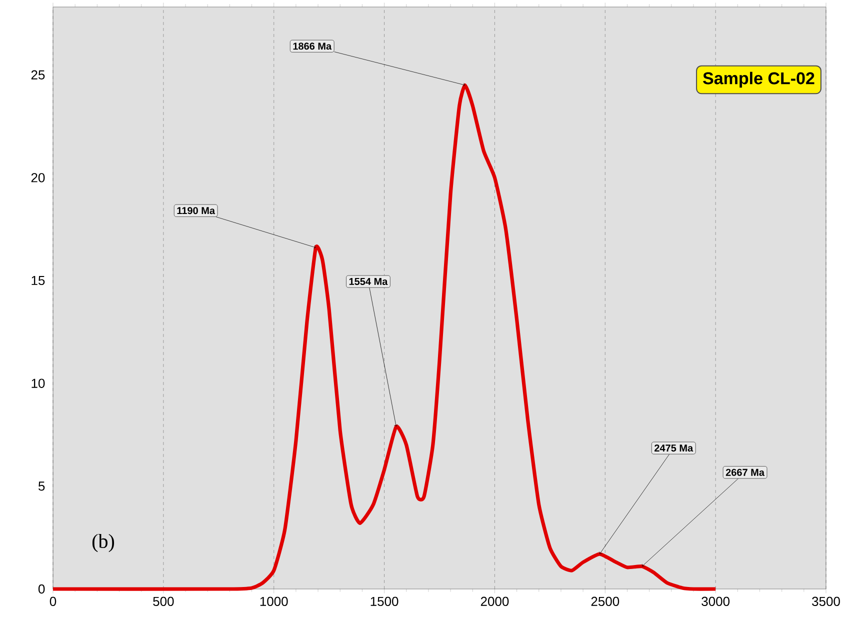  What do you see at coordinates (196, 210) in the screenshot?
I see `annotation: 1190 Ma` at bounding box center [196, 210].